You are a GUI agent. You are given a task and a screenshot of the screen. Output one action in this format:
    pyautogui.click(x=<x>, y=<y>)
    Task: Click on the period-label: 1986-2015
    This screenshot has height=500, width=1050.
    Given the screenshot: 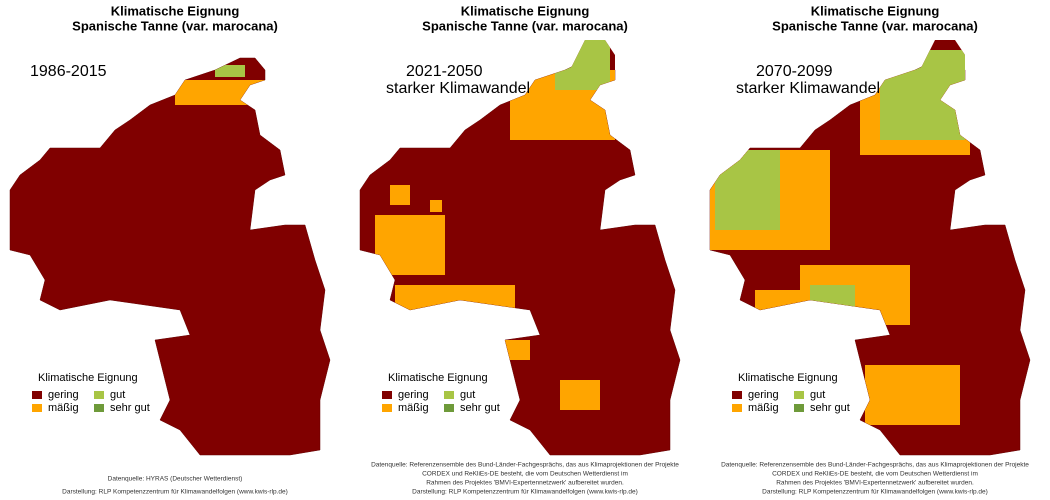 What is the action you would take?
    pyautogui.click(x=68, y=71)
    